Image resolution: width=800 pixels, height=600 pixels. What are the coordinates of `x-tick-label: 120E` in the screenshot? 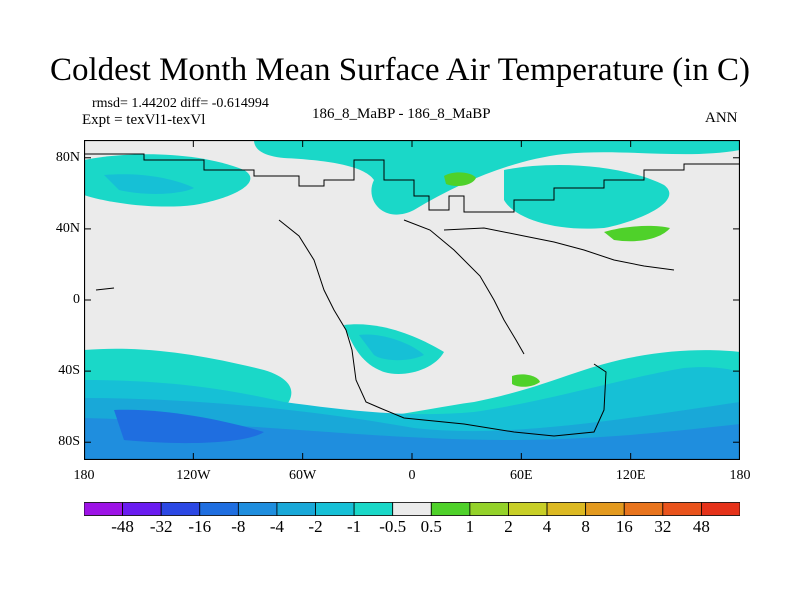 It's located at (630, 475).